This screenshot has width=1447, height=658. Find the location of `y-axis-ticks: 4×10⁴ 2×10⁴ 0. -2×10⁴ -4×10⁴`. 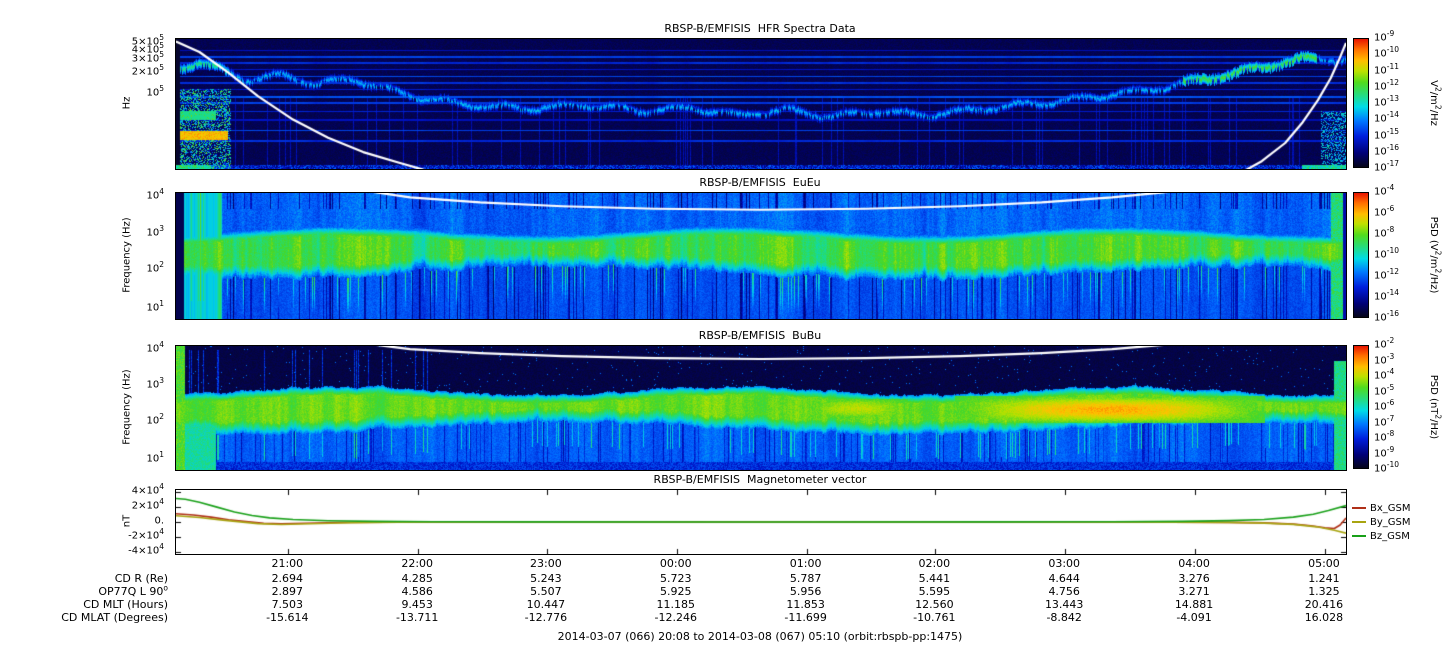

y-axis-ticks: 4×10⁴ 2×10⁴ 0. -2×10⁴ -4×10⁴ is located at coordinates (85, 519).